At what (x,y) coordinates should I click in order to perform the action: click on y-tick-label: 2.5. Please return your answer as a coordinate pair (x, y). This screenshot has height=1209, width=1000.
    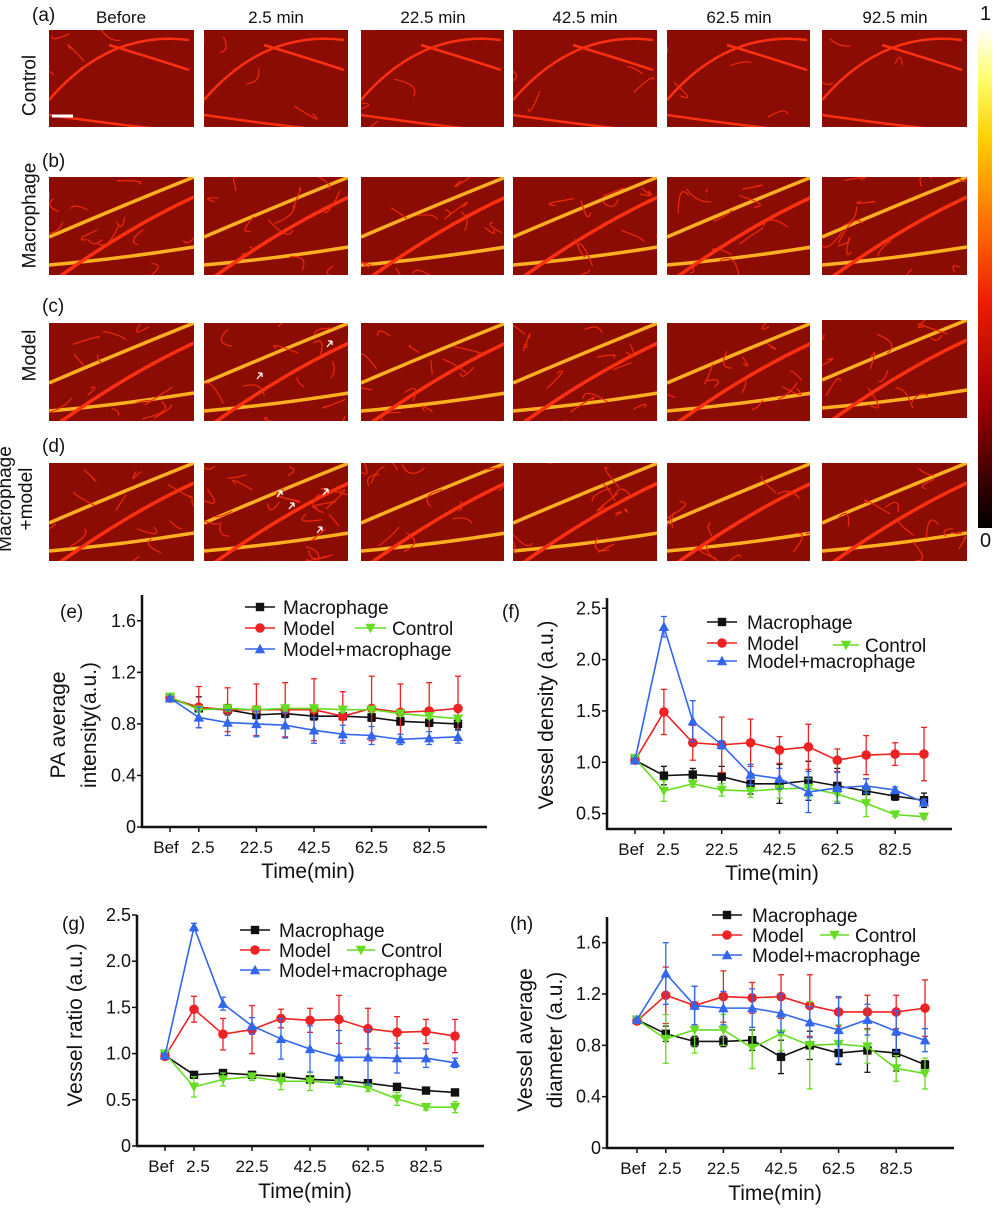
    Looking at the image, I should click on (588, 608).